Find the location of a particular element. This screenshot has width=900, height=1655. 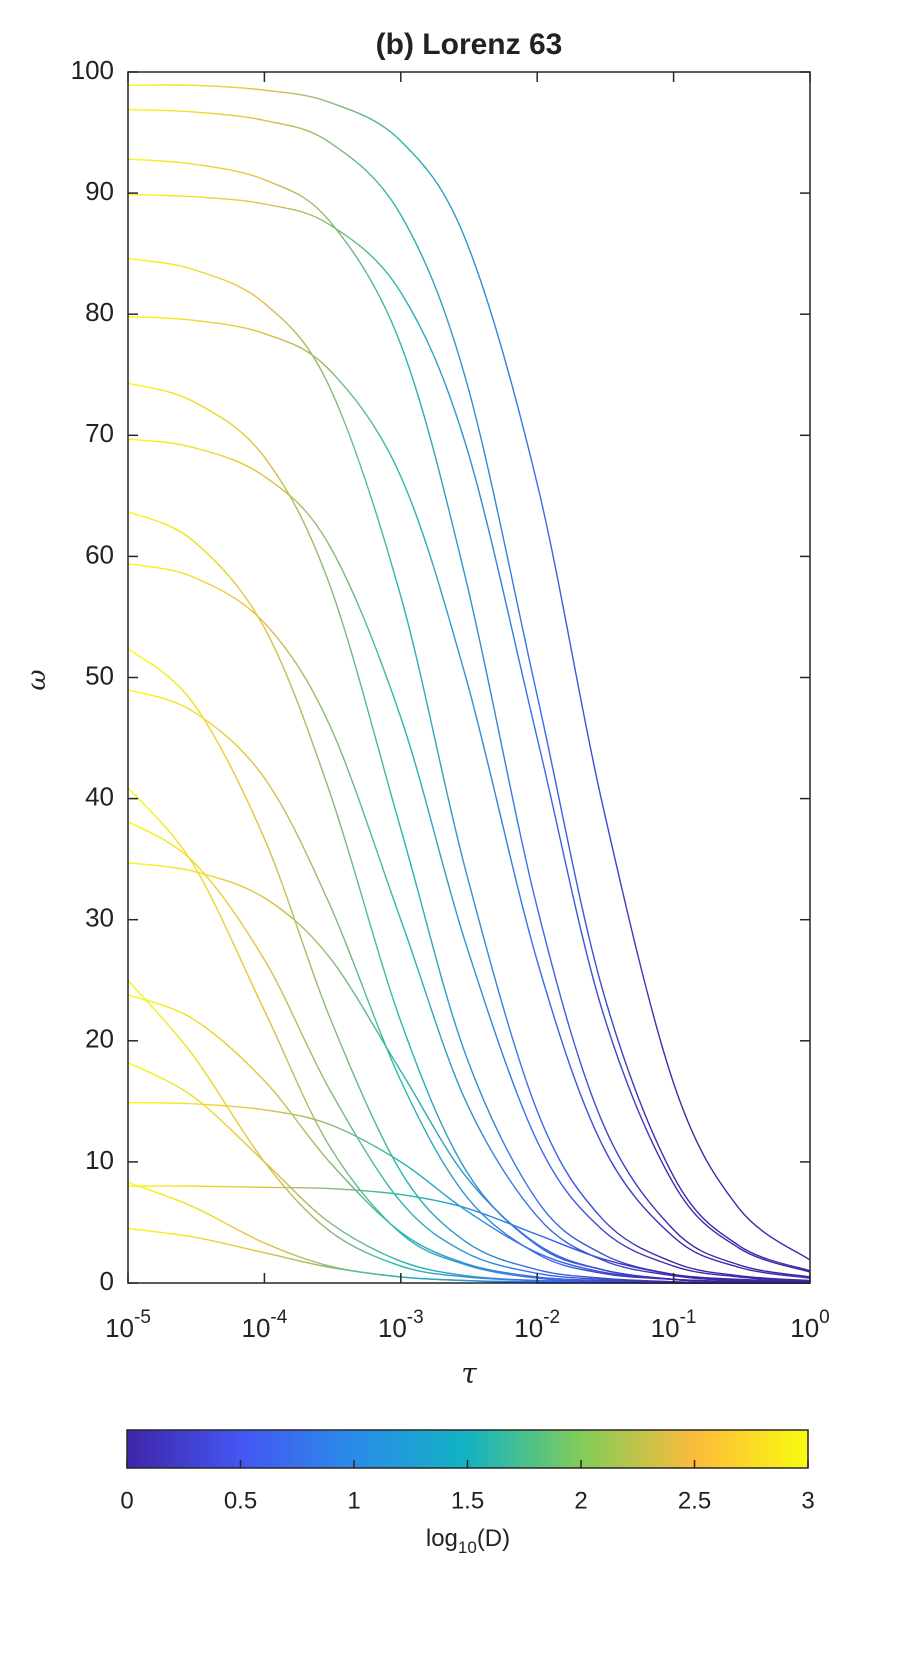

y-tick-label: 70 is located at coordinates (99, 433).